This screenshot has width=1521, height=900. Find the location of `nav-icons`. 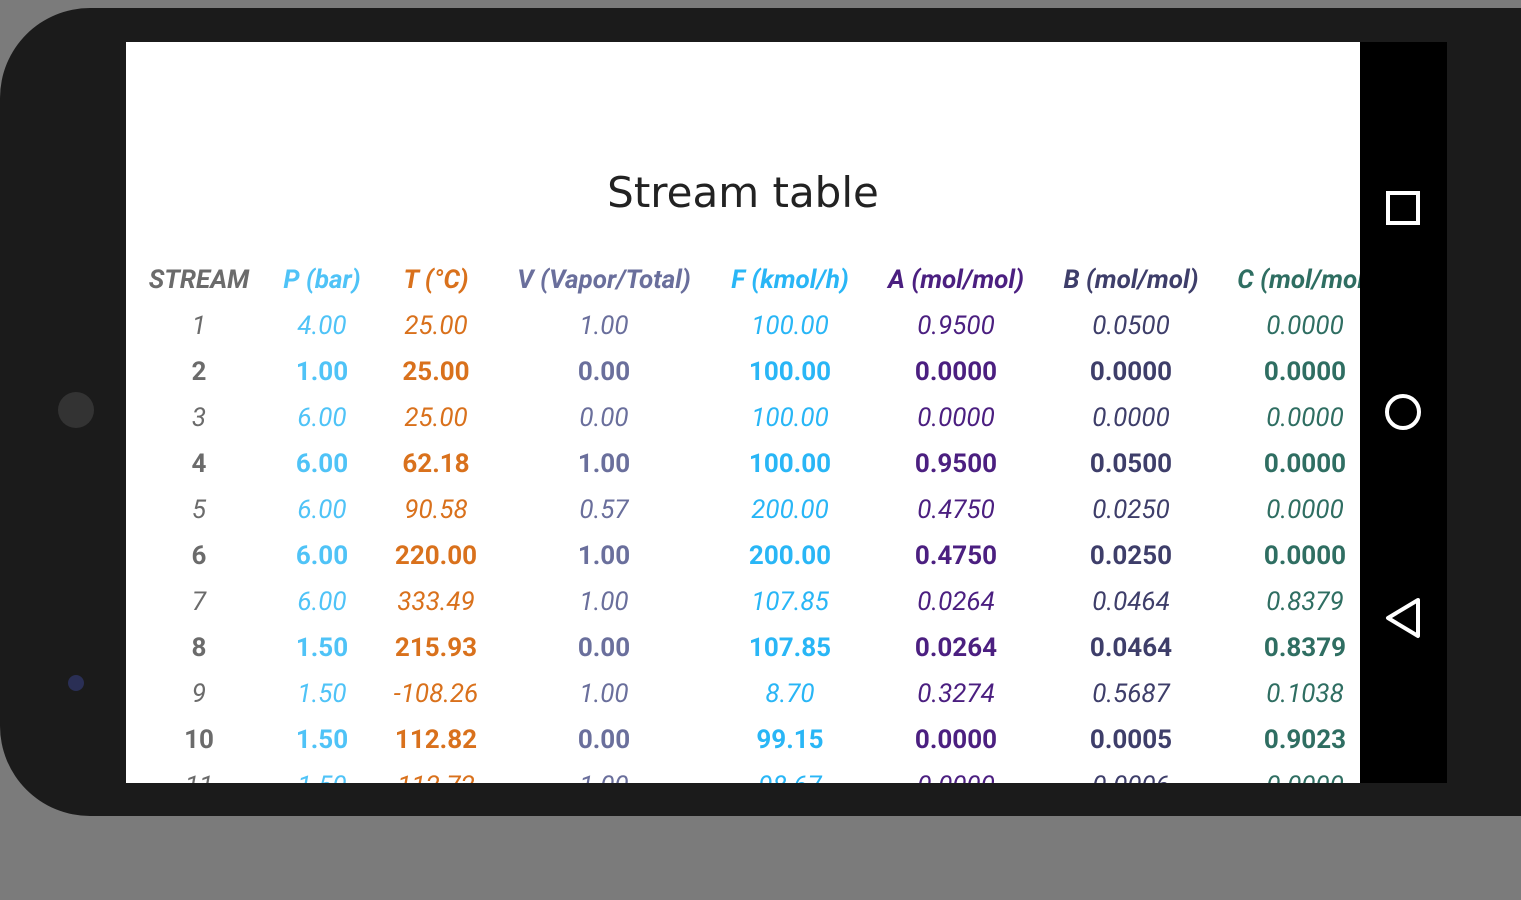

nav-icons is located at coordinates (1403, 414).